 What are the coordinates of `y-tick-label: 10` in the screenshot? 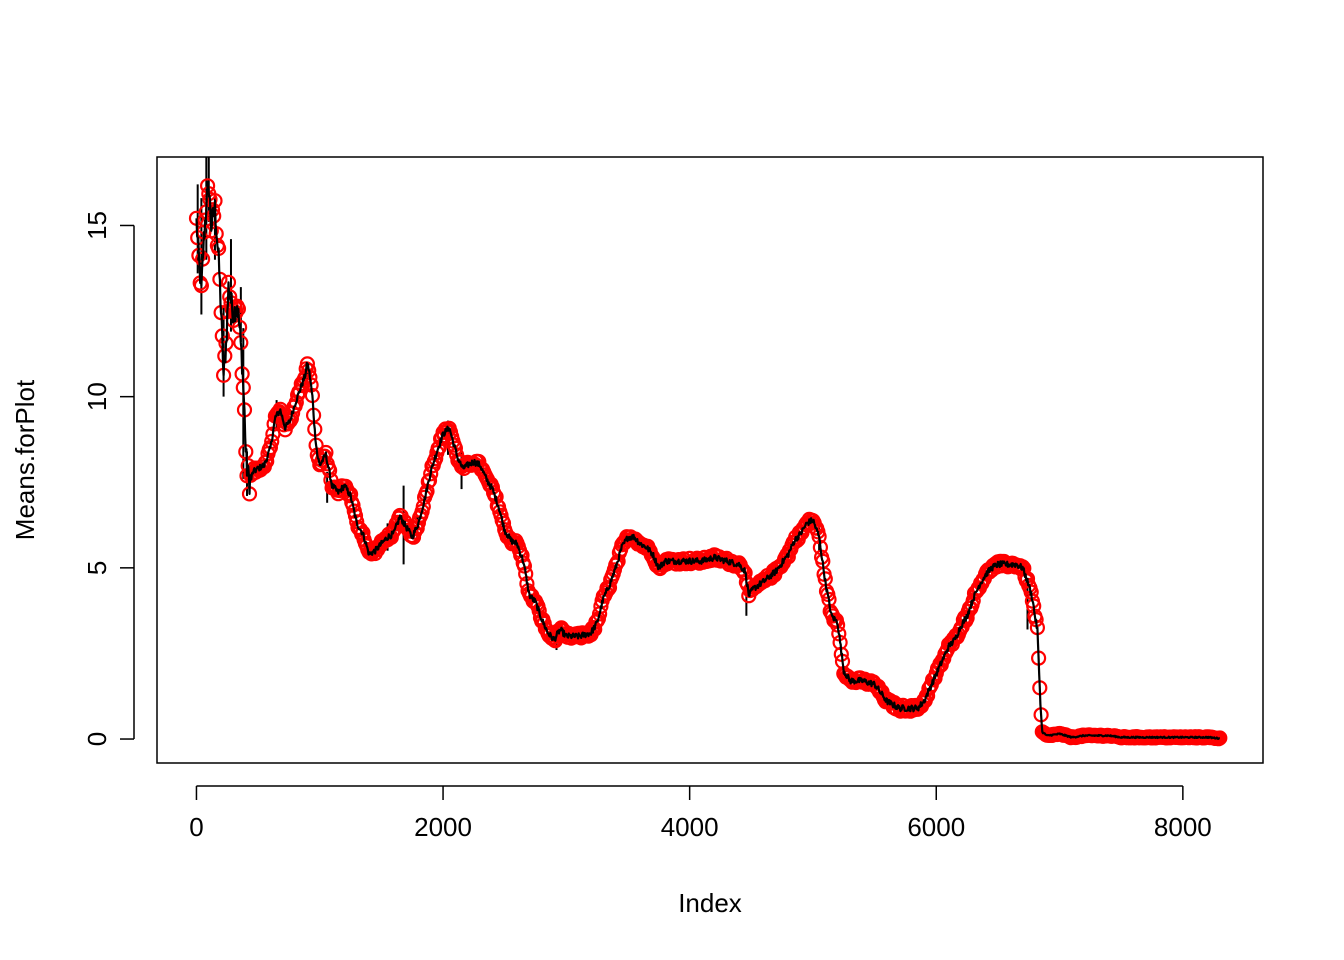 It's located at (97, 396).